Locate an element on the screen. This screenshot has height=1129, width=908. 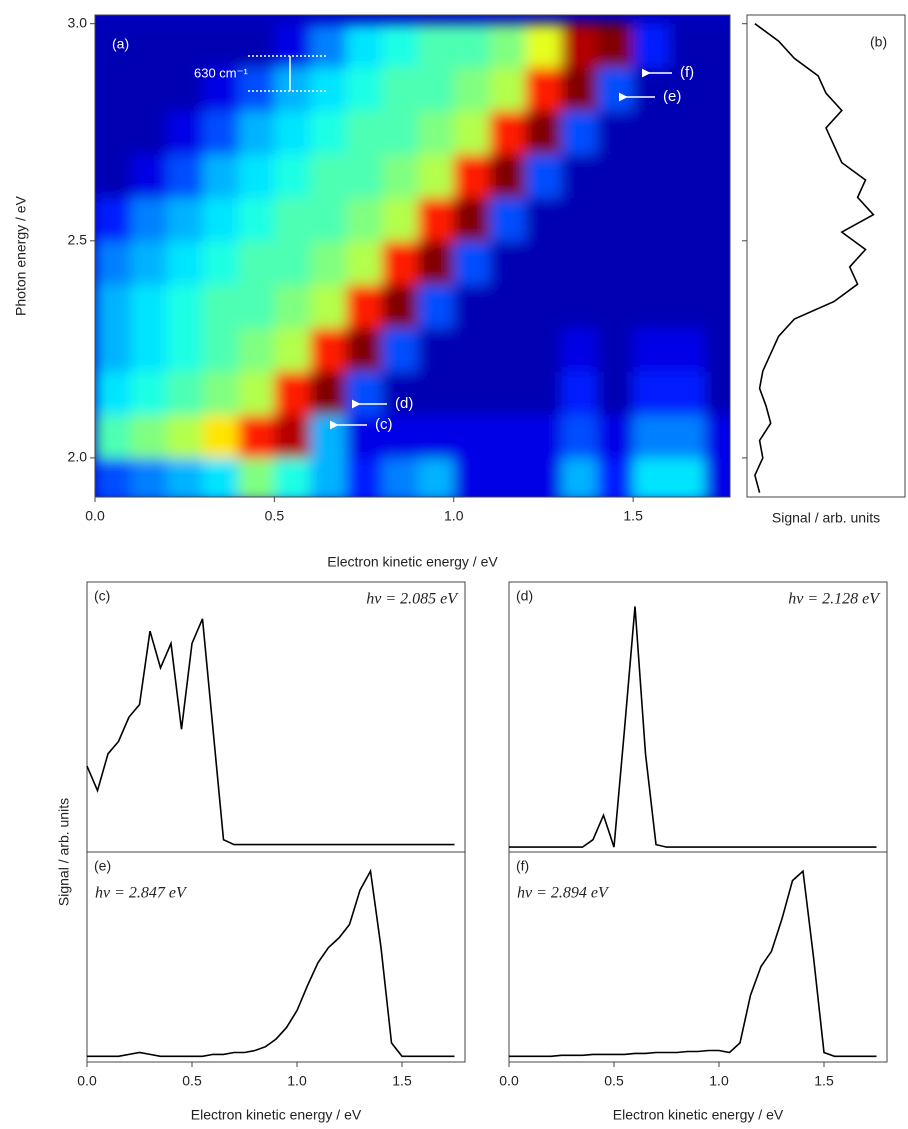
y-tick-label: 3.0 is located at coordinates (78, 22).